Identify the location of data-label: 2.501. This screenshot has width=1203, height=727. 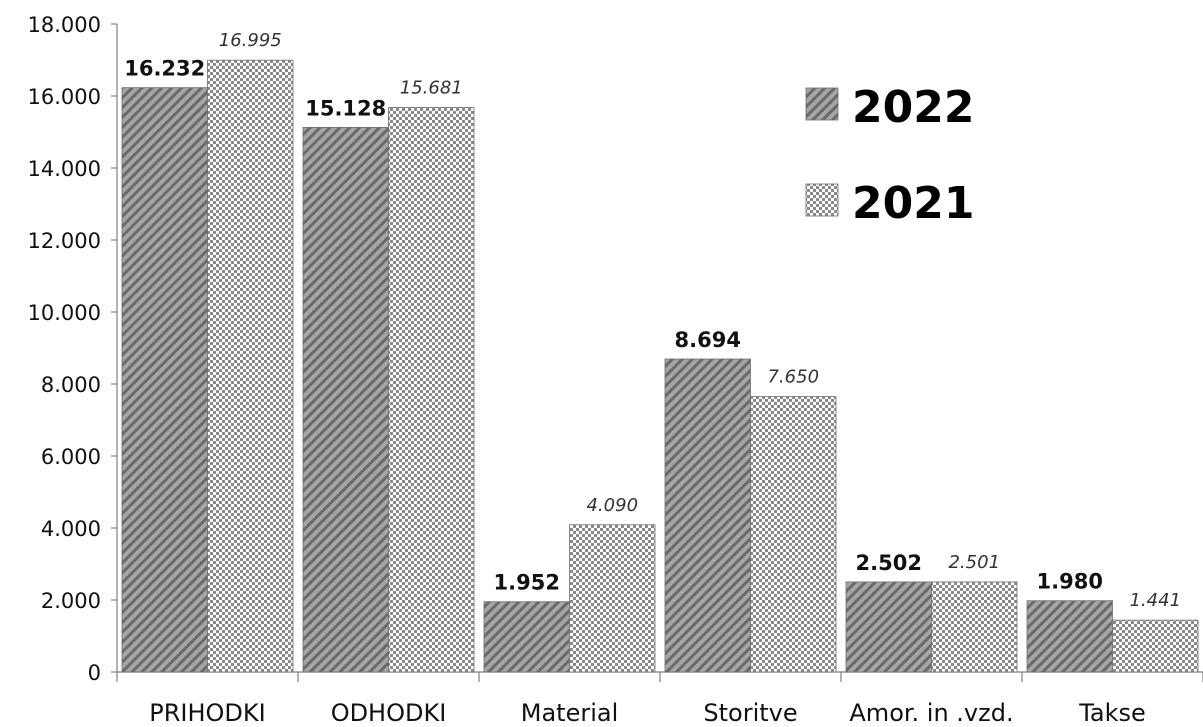
(974, 562).